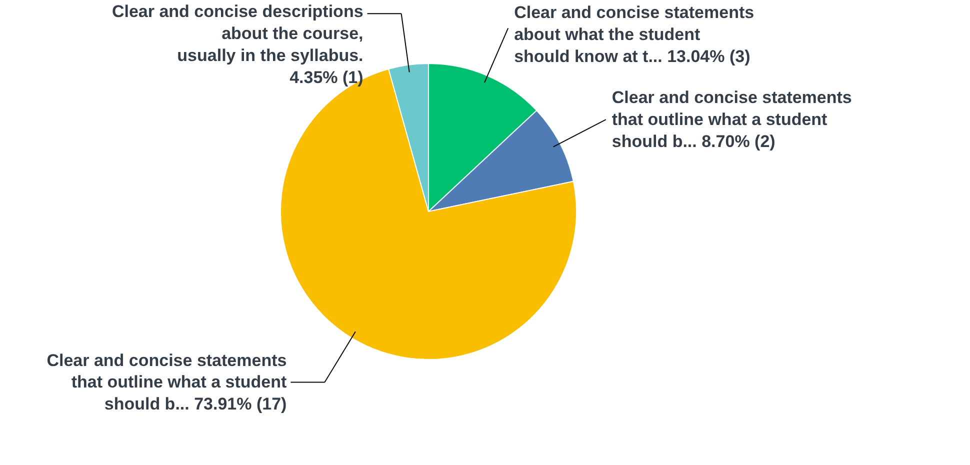 The width and height of the screenshot is (970, 465). I want to click on slice-label: Clear and concise descriptions about the course, usually in the syllabus., so click(238, 33).